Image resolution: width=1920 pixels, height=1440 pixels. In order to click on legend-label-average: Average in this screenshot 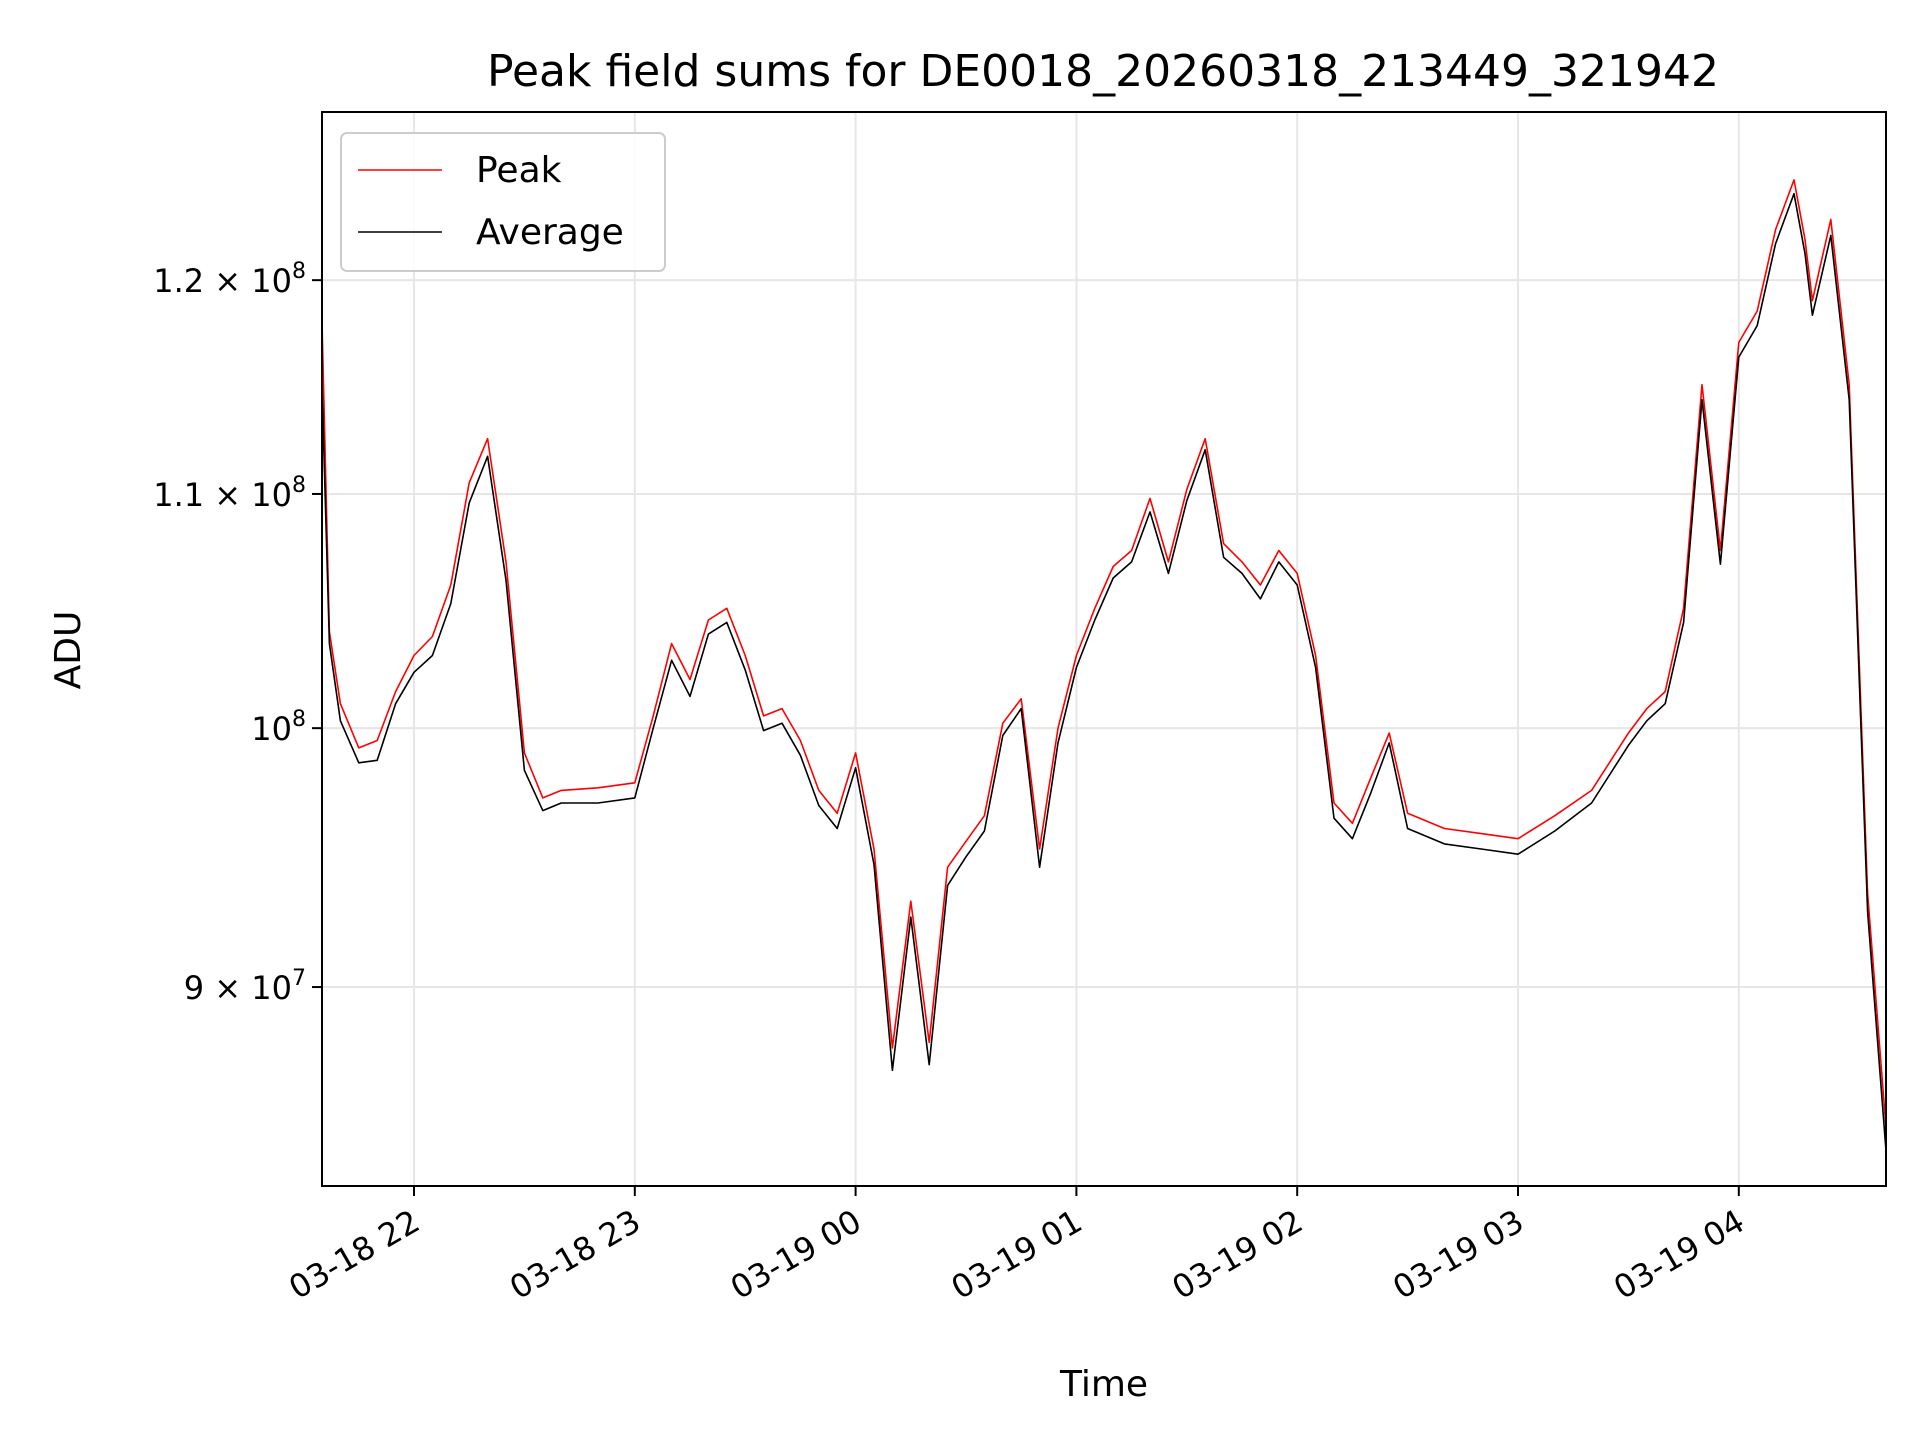, I will do `click(550, 232)`.